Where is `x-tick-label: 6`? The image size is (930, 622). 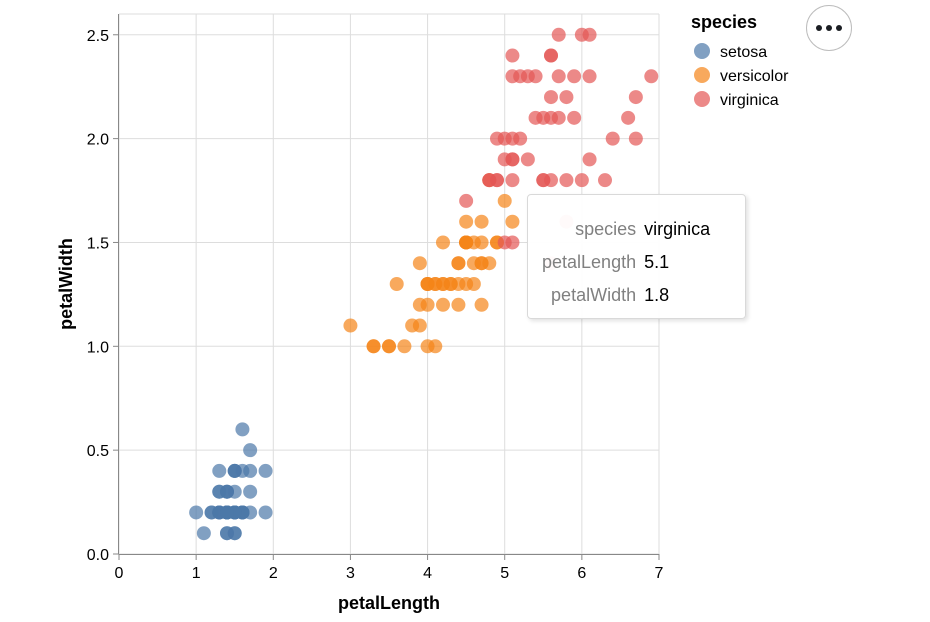
x-tick-label: 6 is located at coordinates (581, 573).